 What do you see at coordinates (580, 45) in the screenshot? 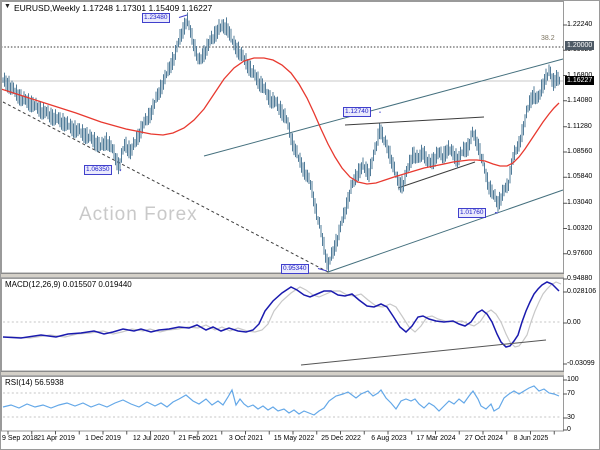
I see `fib-level-price-box: 1.20000` at bounding box center [580, 45].